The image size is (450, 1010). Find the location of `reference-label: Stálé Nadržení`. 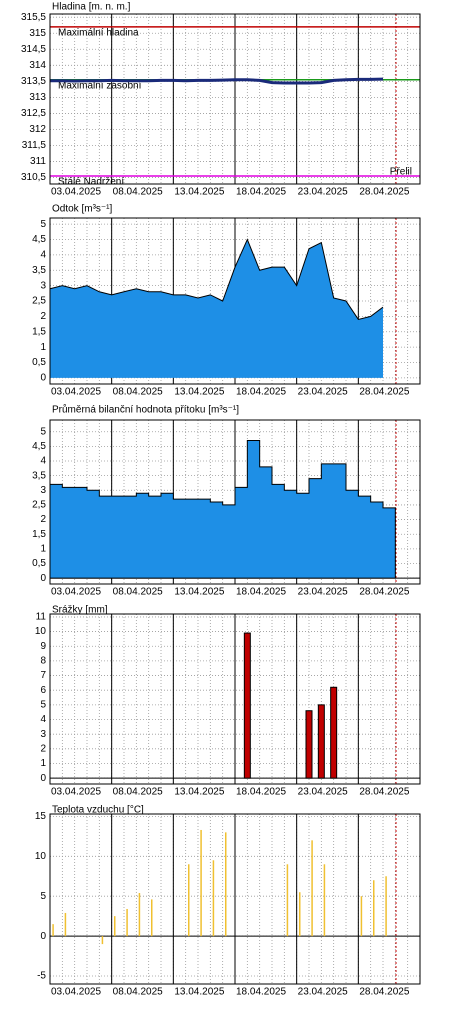

reference-label: Stálé Nadržení is located at coordinates (91, 182).